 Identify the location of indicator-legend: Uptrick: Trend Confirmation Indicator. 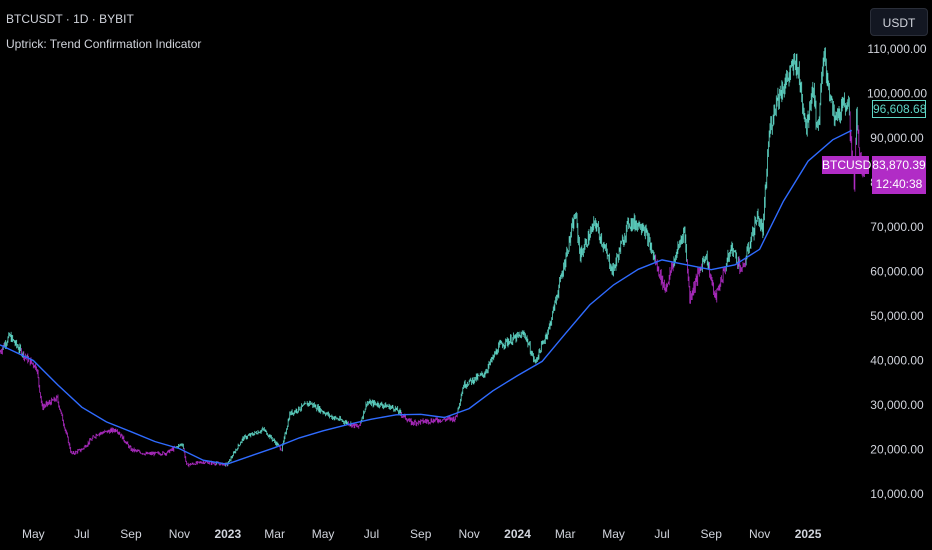
(104, 44).